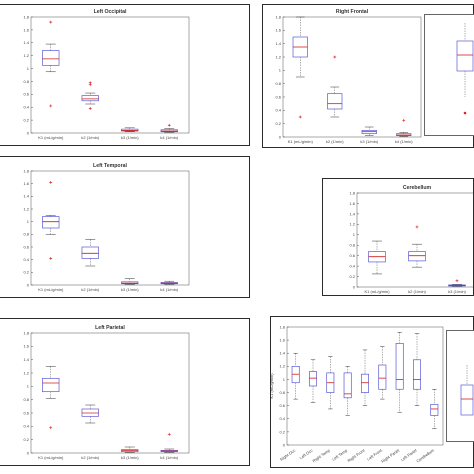 The width and height of the screenshot is (474, 474). What do you see at coordinates (110, 12) in the screenshot?
I see `chart-title: Left Occipital` at bounding box center [110, 12].